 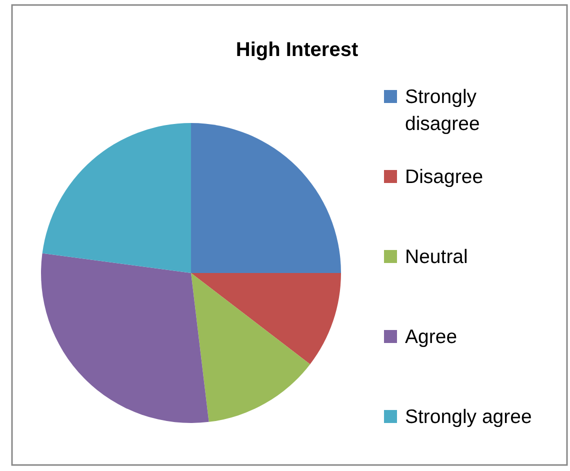 What do you see at coordinates (444, 177) in the screenshot?
I see `legend-label: Disagree` at bounding box center [444, 177].